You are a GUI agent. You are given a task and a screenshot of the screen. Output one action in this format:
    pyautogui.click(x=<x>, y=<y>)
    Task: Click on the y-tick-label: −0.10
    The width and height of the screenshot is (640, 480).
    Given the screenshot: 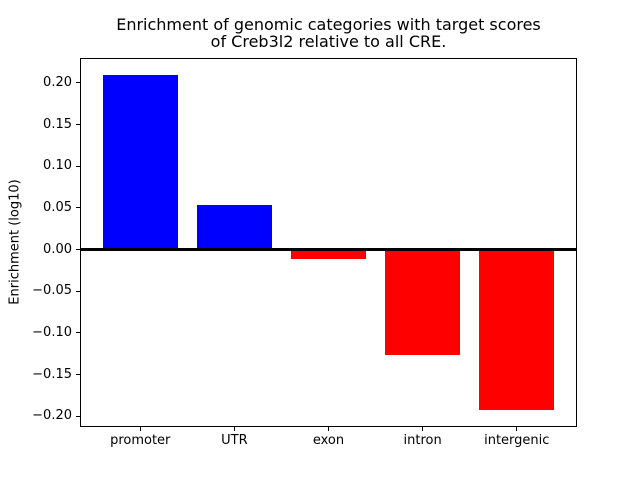 What is the action you would take?
    pyautogui.click(x=52, y=332)
    